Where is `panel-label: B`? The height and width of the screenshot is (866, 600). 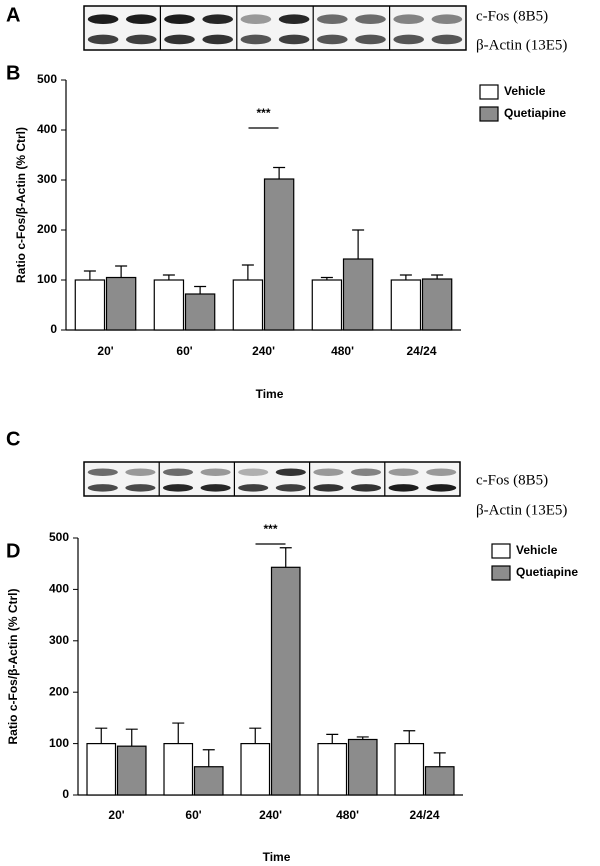 panel-label: B is located at coordinates (13, 73).